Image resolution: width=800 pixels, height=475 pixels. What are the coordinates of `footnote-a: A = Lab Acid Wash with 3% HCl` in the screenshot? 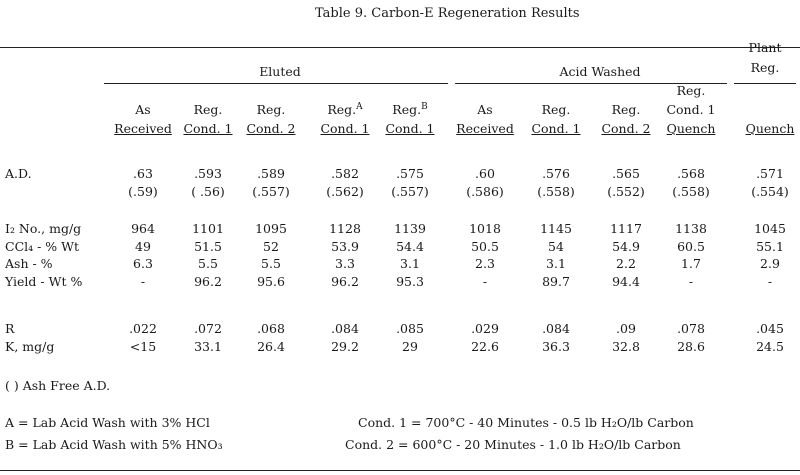 It's located at (107, 422).